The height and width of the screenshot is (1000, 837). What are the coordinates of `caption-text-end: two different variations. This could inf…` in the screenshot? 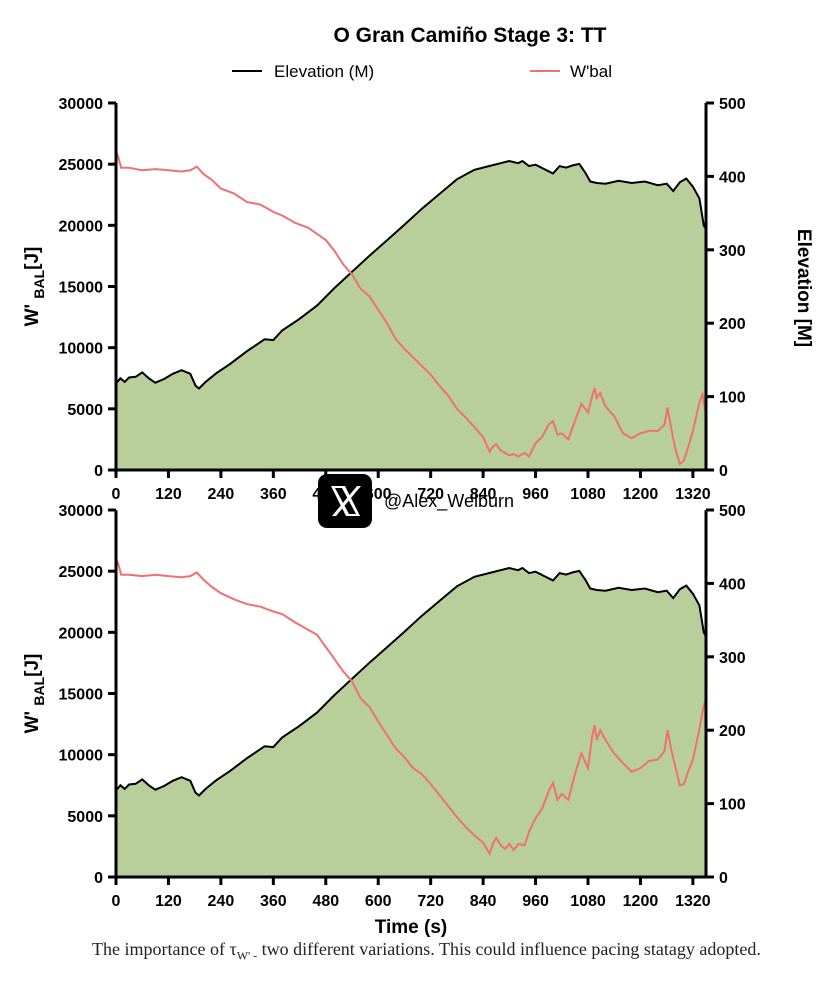 It's located at (509, 949).